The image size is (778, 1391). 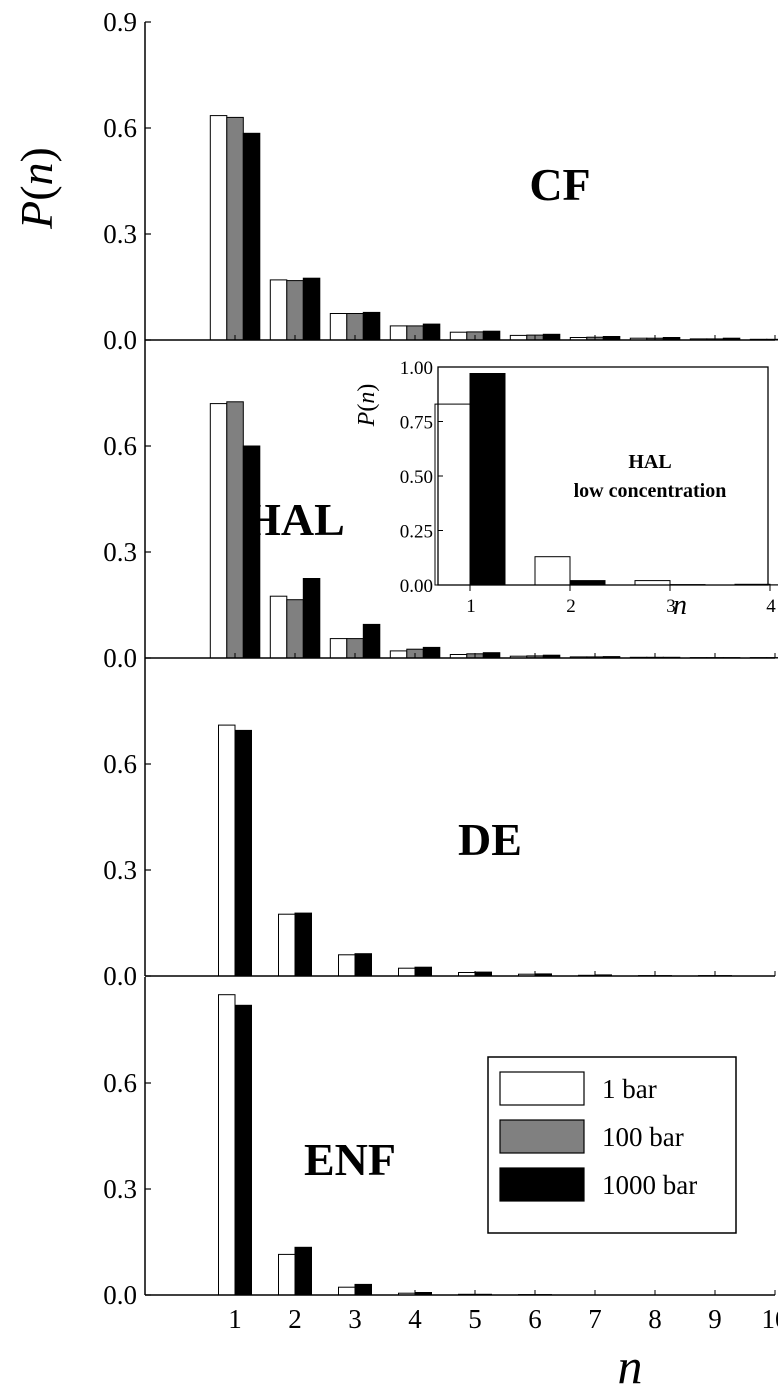 What do you see at coordinates (338, 648) in the screenshot?
I see `bar-hal-1bar-n3` at bounding box center [338, 648].